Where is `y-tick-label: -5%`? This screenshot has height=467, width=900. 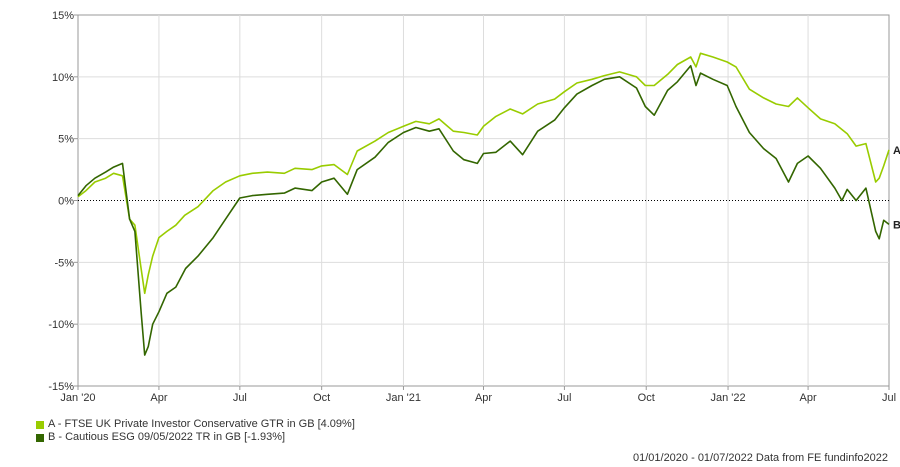 y-tick-label: -5% is located at coordinates (64, 263).